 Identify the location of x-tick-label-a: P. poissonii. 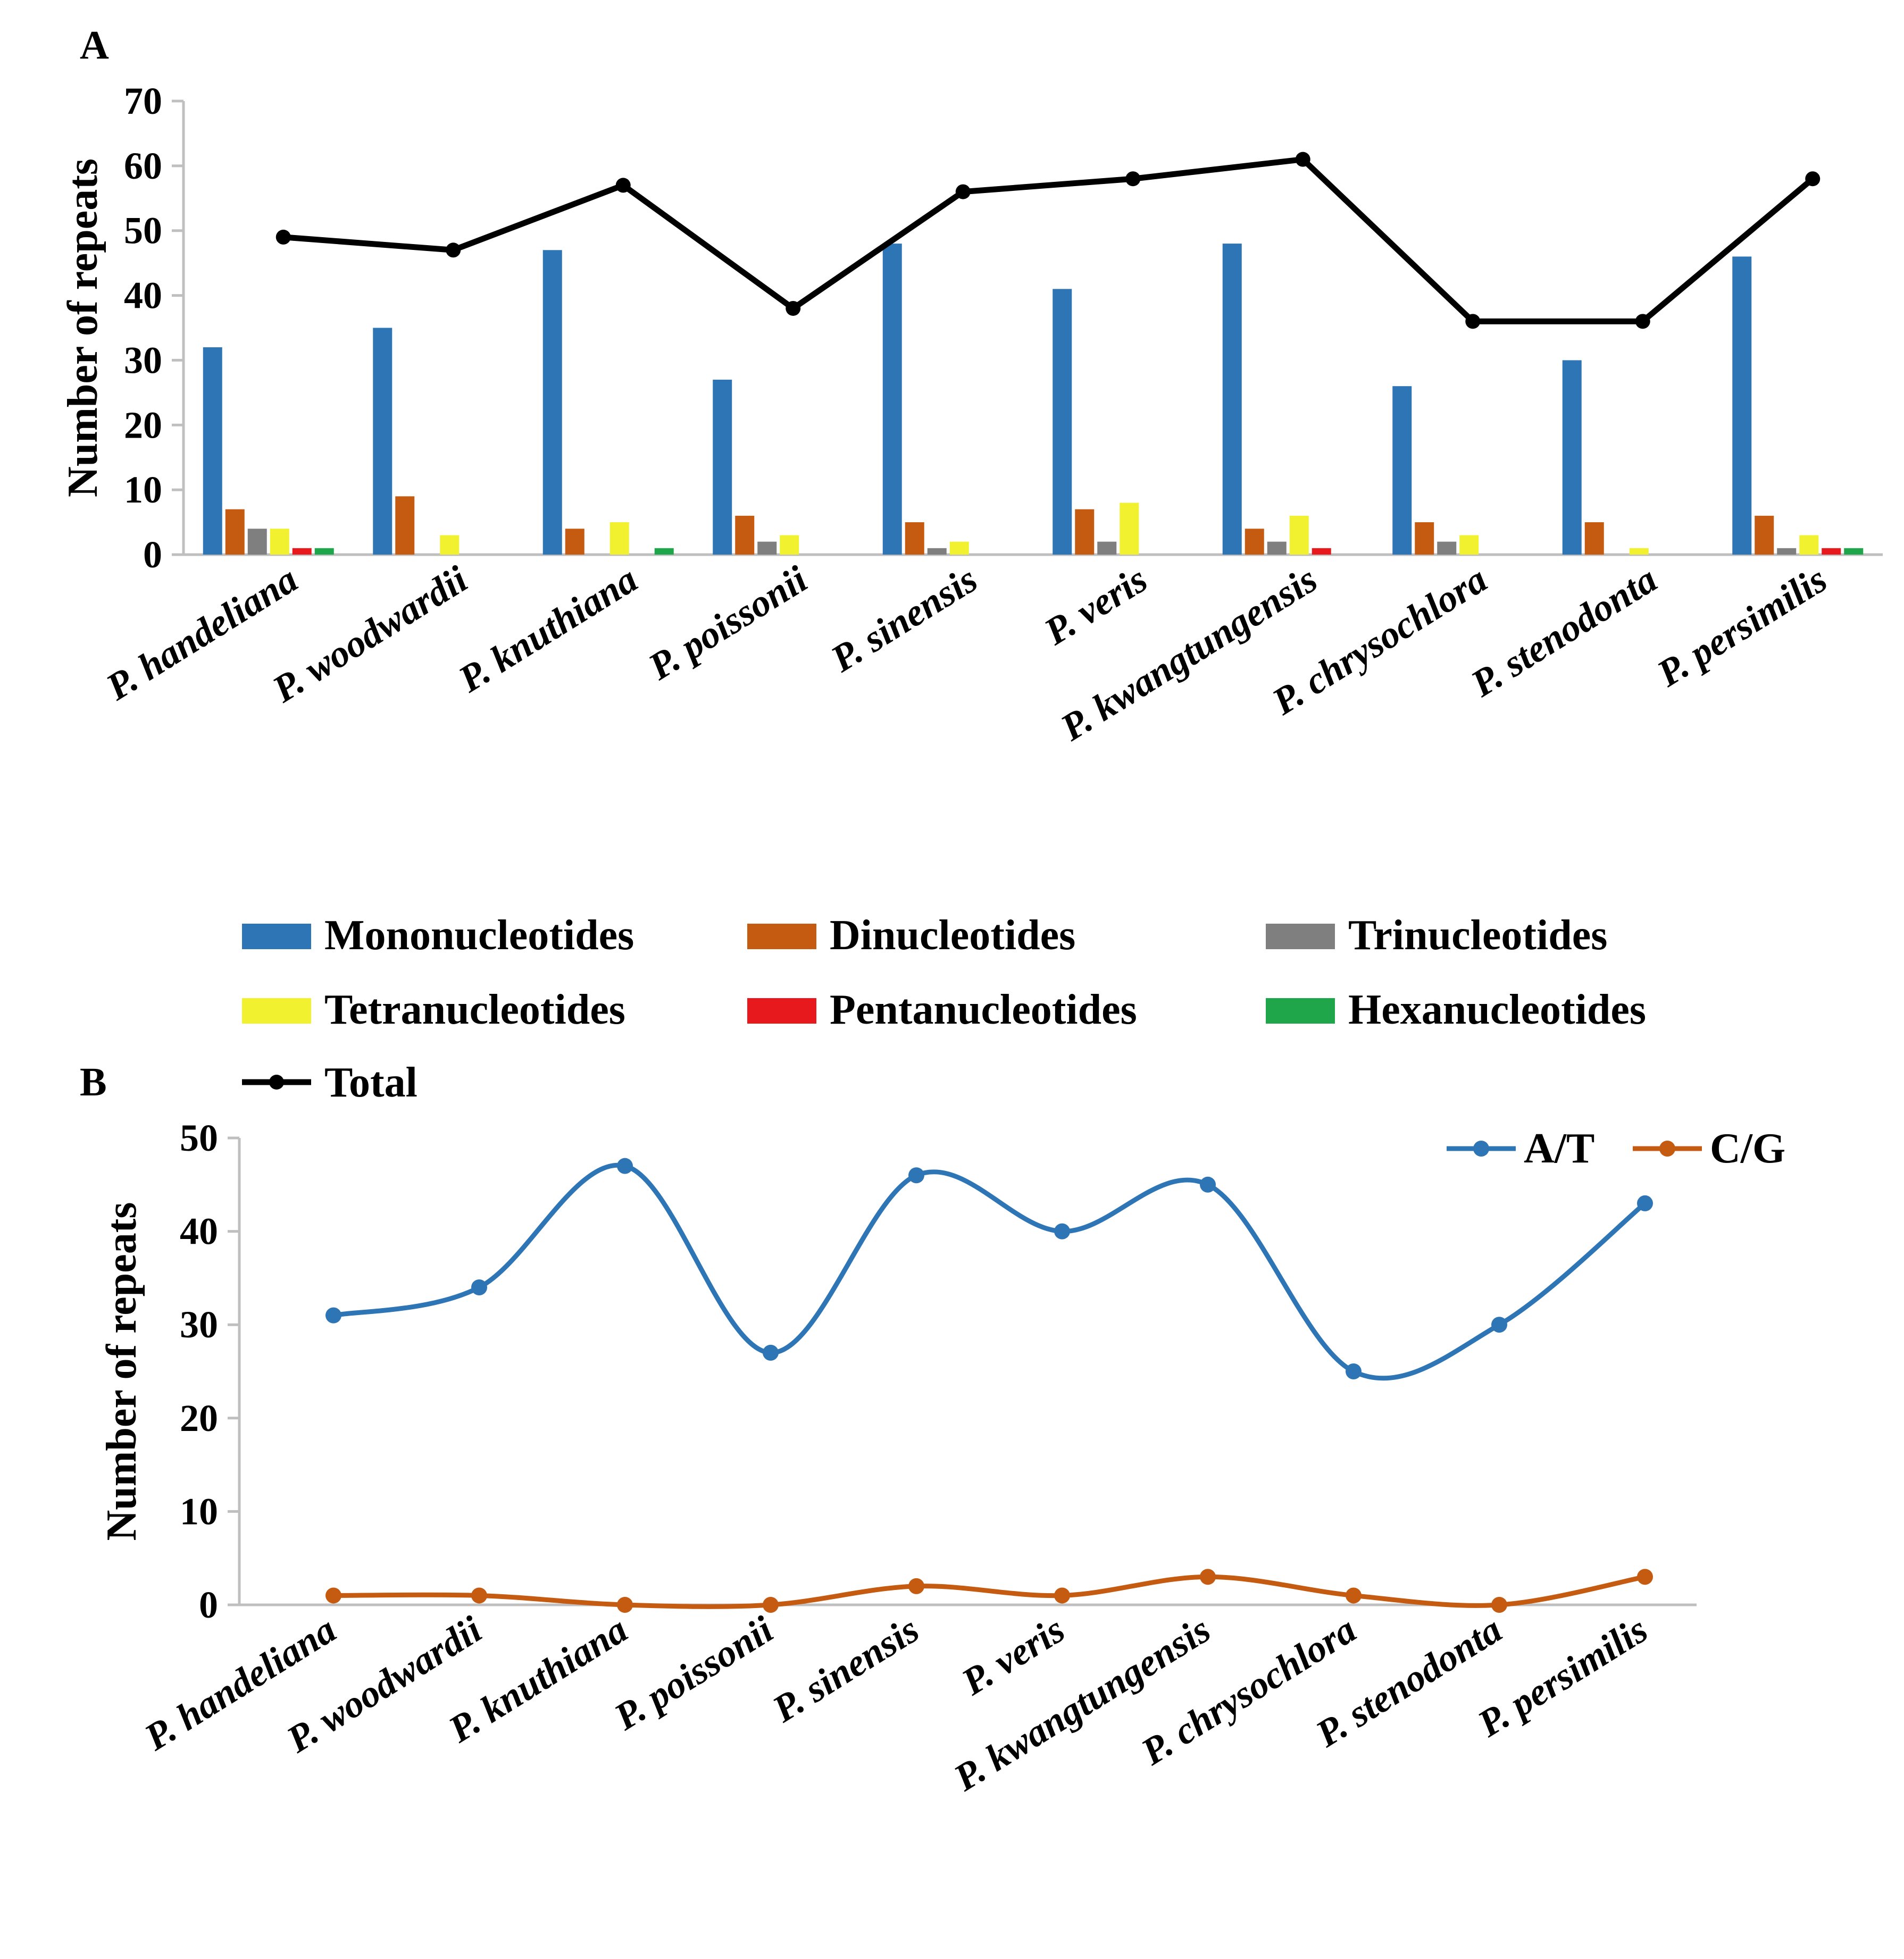
(728, 624).